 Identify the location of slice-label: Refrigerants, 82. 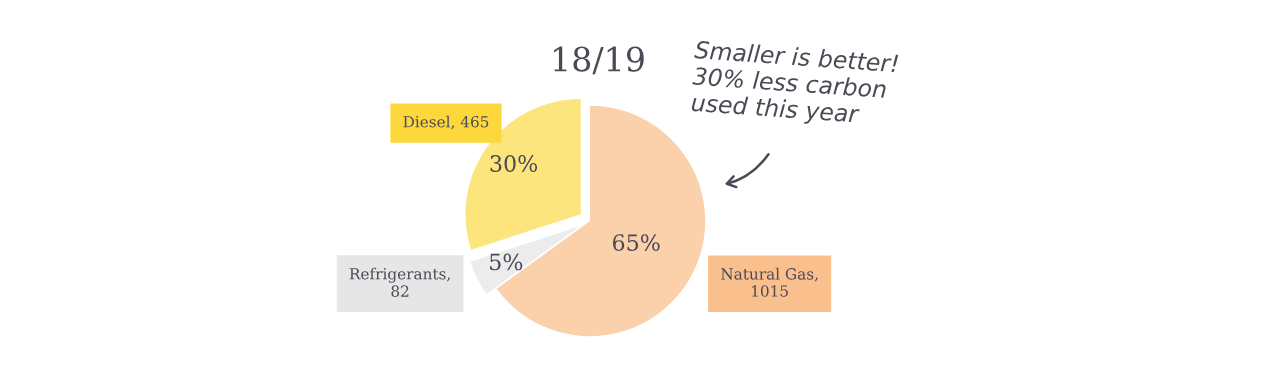
(399, 282).